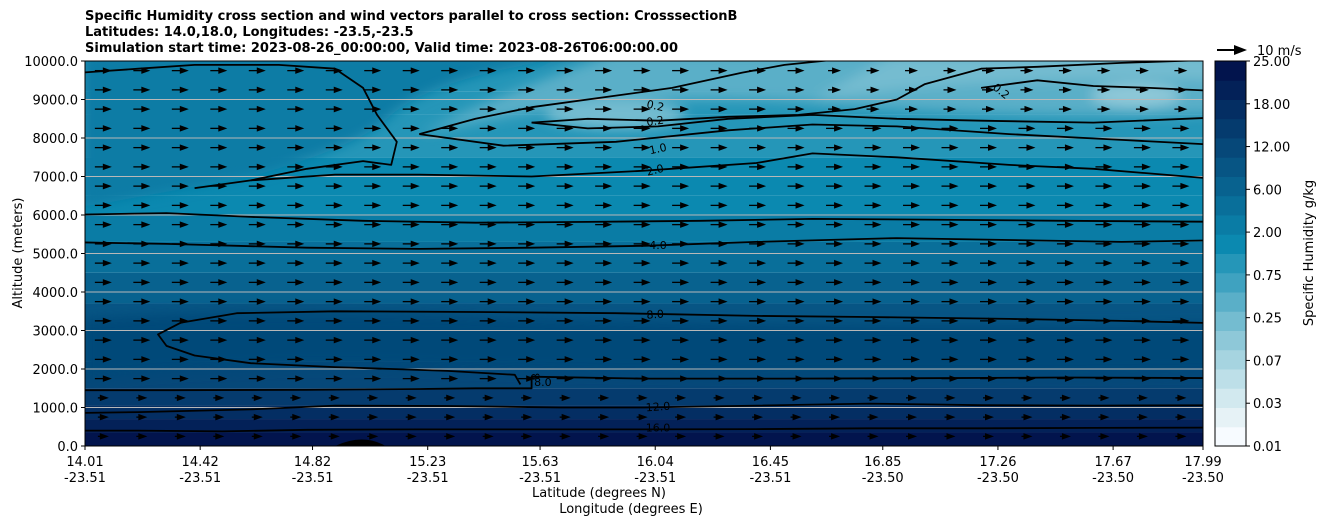  What do you see at coordinates (67, 447) in the screenshot?
I see `y-tick-label: 0.0` at bounding box center [67, 447].